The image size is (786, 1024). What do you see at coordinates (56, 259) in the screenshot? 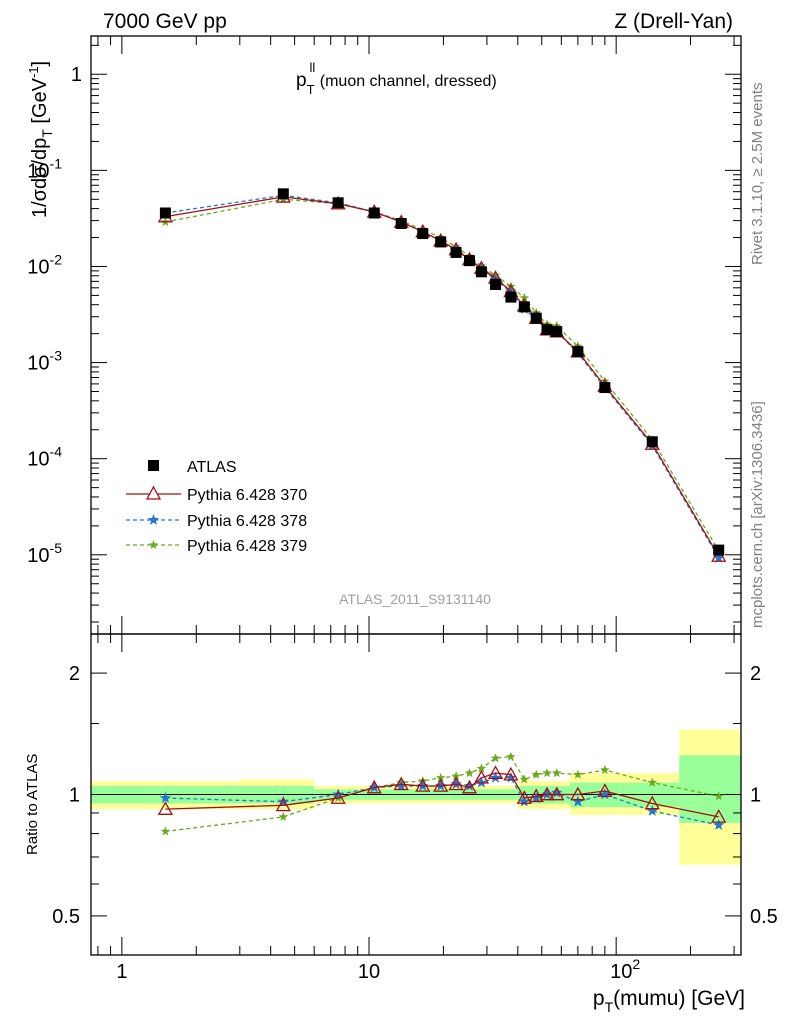
I see `main-y-tick-exponent: -2` at bounding box center [56, 259].